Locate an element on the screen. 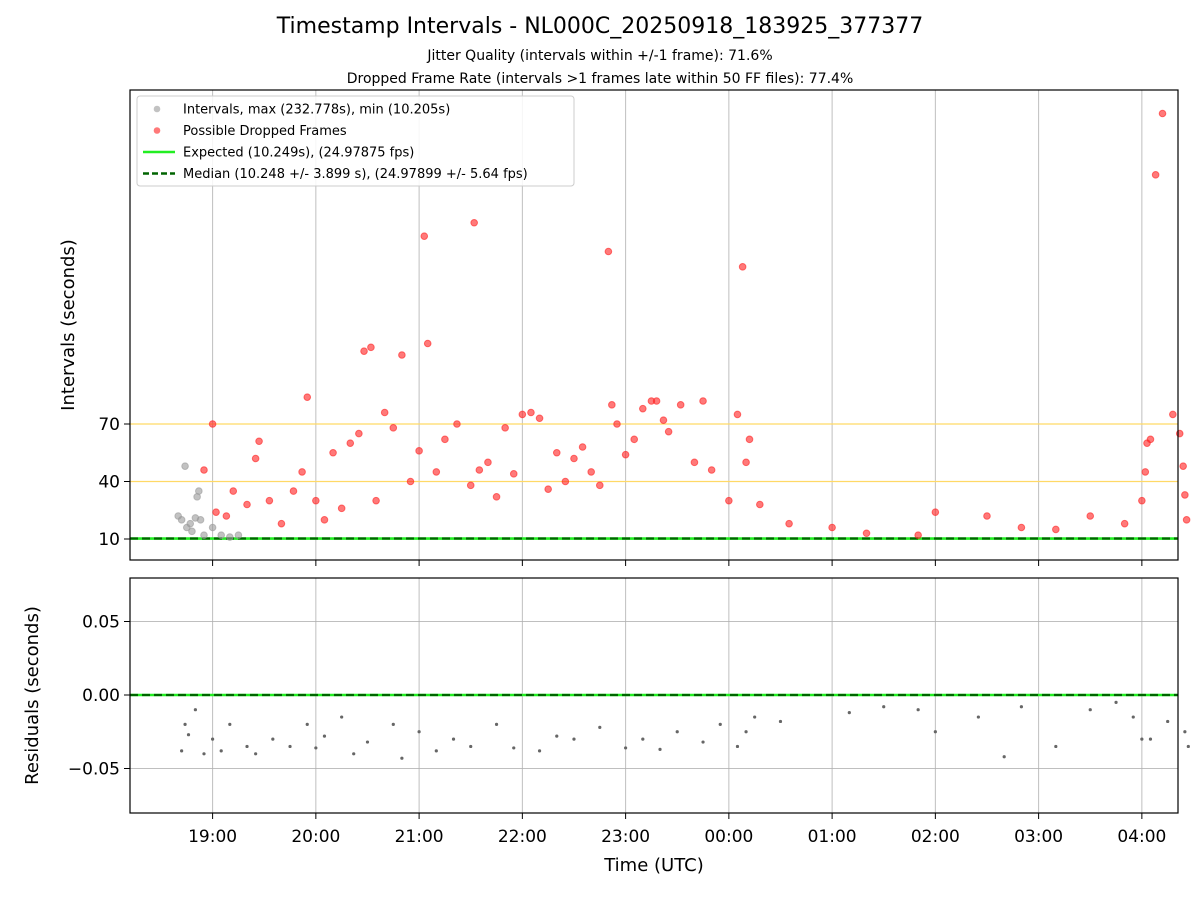 This screenshot has height=900, width=1200. x-tick-label: 21:00 is located at coordinates (419, 837).